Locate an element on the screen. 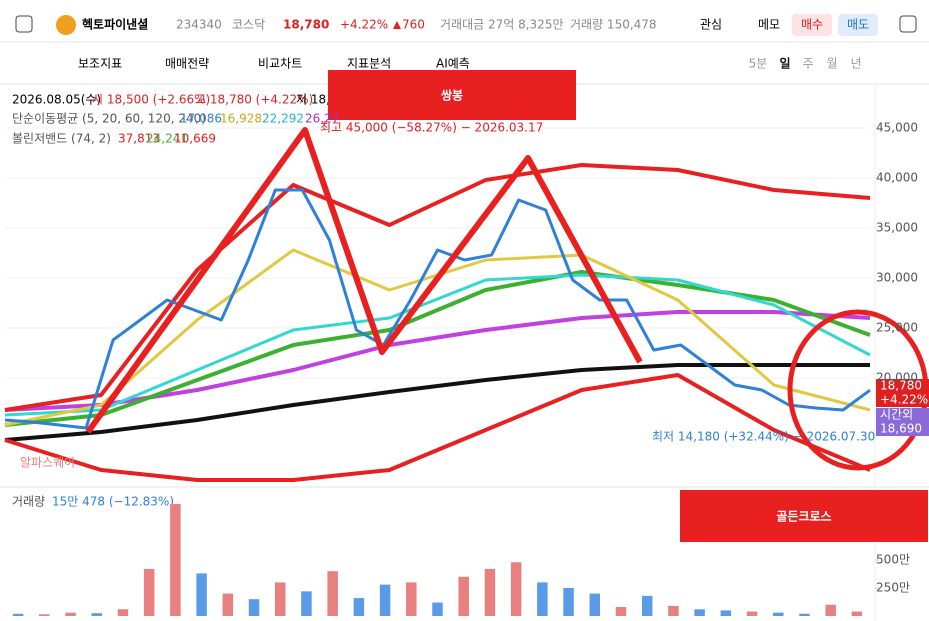  watch-button: 관심 is located at coordinates (711, 25).